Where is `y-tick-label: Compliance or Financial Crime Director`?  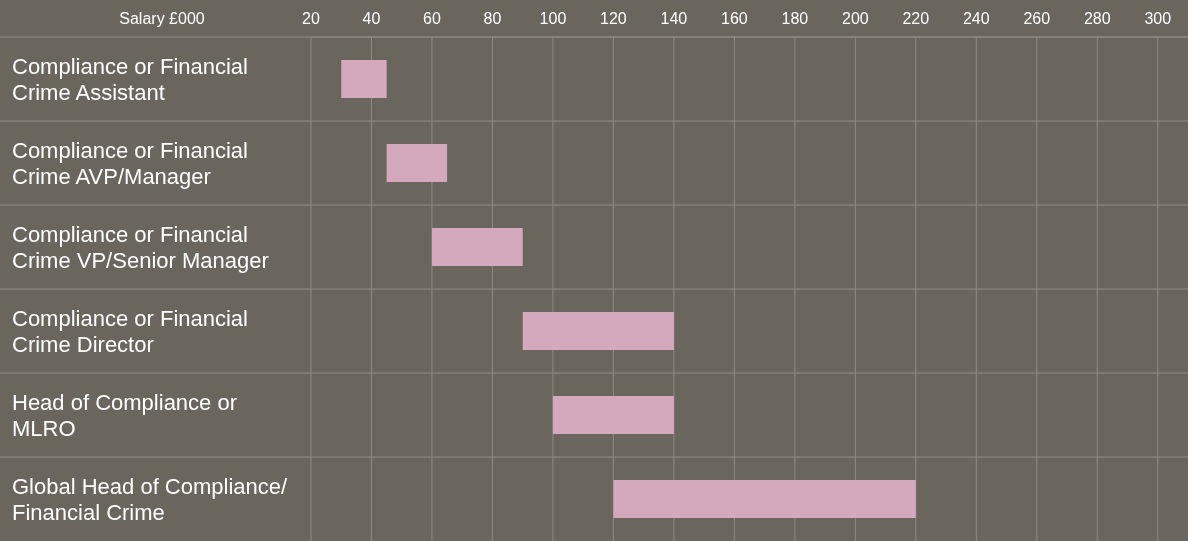
y-tick-label: Compliance or Financial Crime Director is located at coordinates (130, 331).